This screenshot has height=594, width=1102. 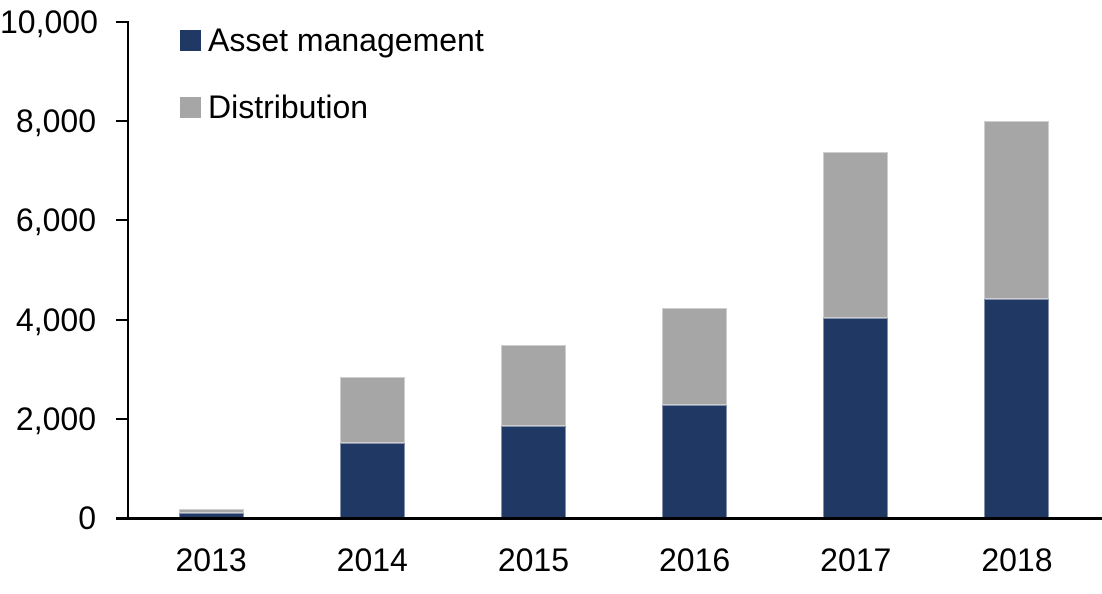 I want to click on y-axis-tick-label: 2,000, so click(x=55, y=418).